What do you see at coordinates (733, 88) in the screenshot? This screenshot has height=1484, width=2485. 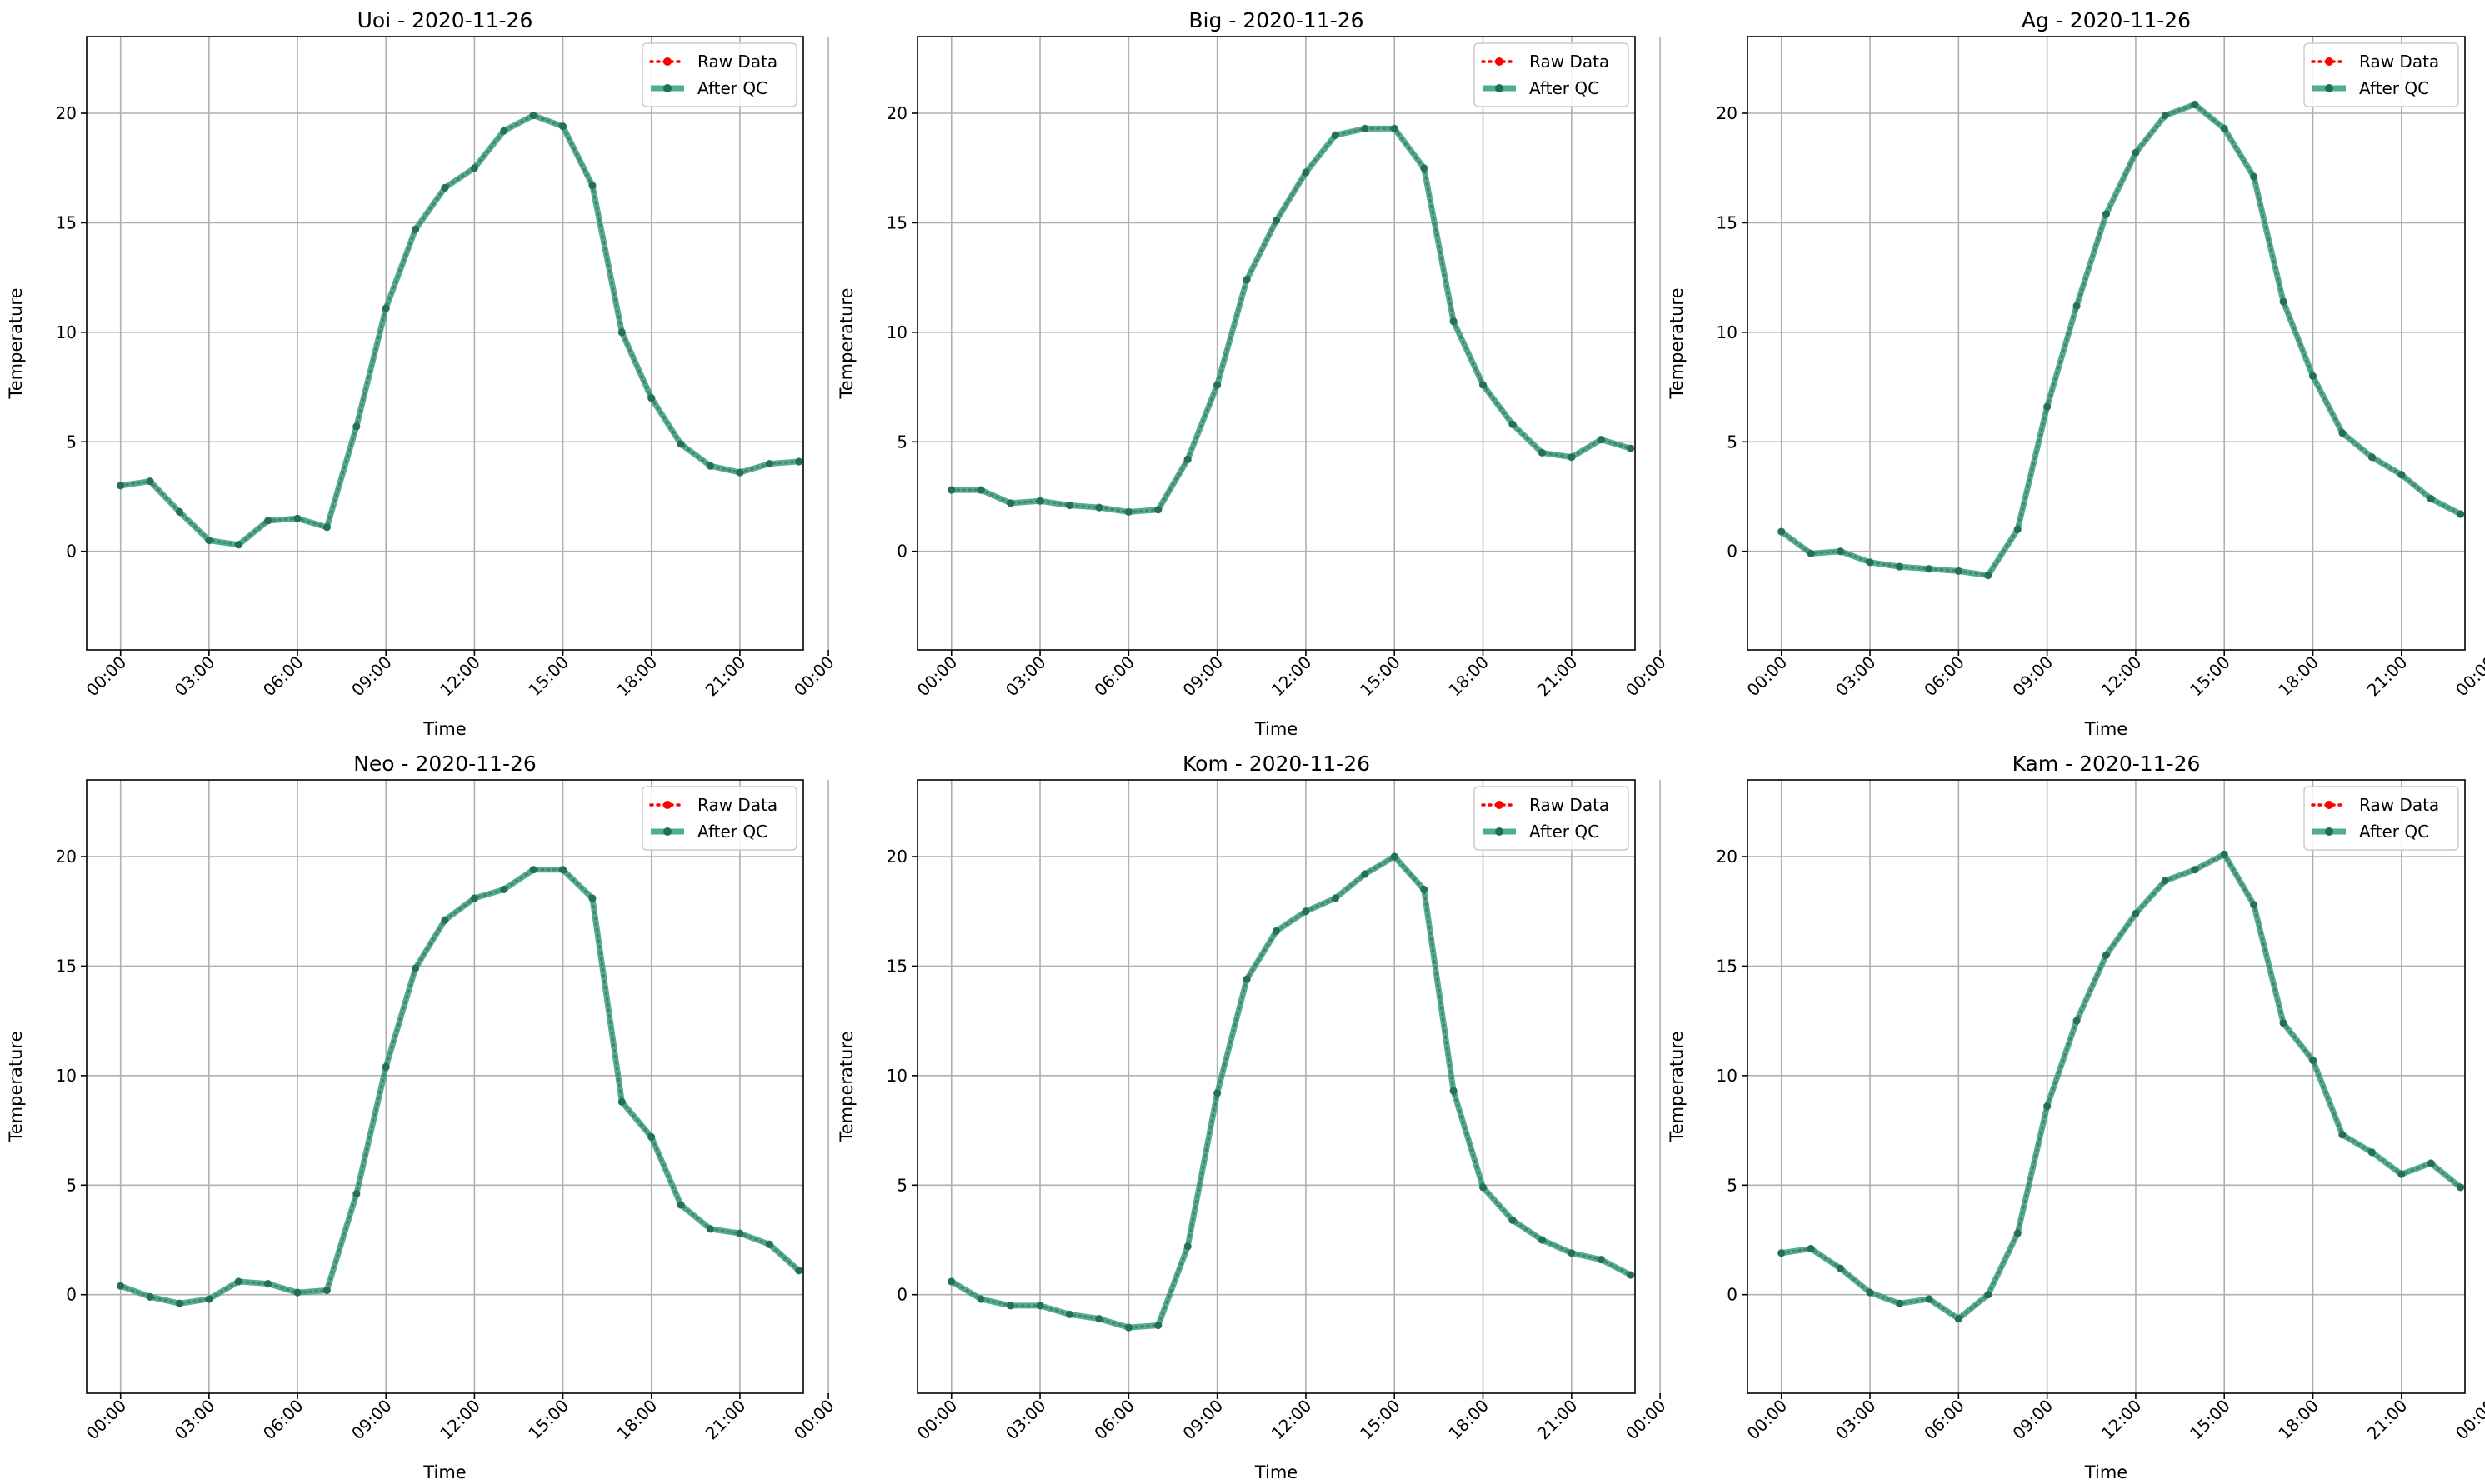 I see `legend-label-qc: After QC` at bounding box center [733, 88].